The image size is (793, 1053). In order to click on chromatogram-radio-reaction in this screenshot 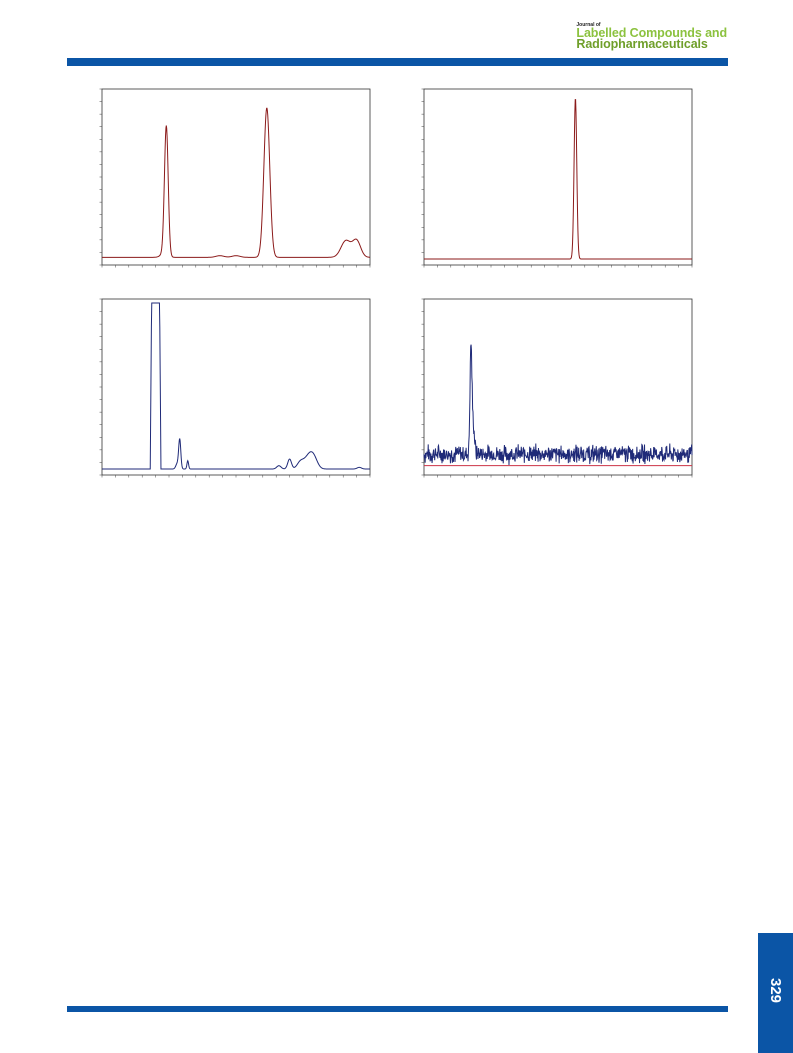, I will do `click(236, 392)`.